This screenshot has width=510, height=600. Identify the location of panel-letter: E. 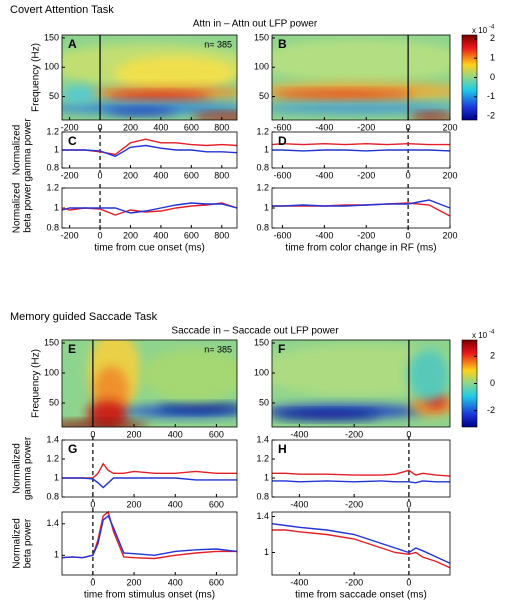
(72, 349).